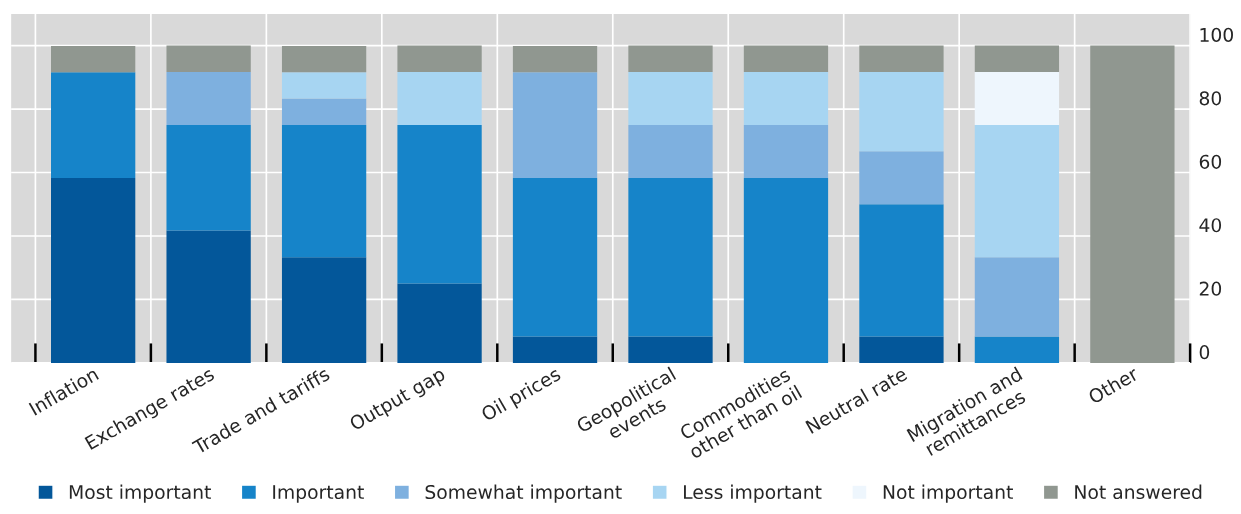 The image size is (1241, 514). Describe the element at coordinates (140, 493) in the screenshot. I see `legend-label: Most important` at that location.